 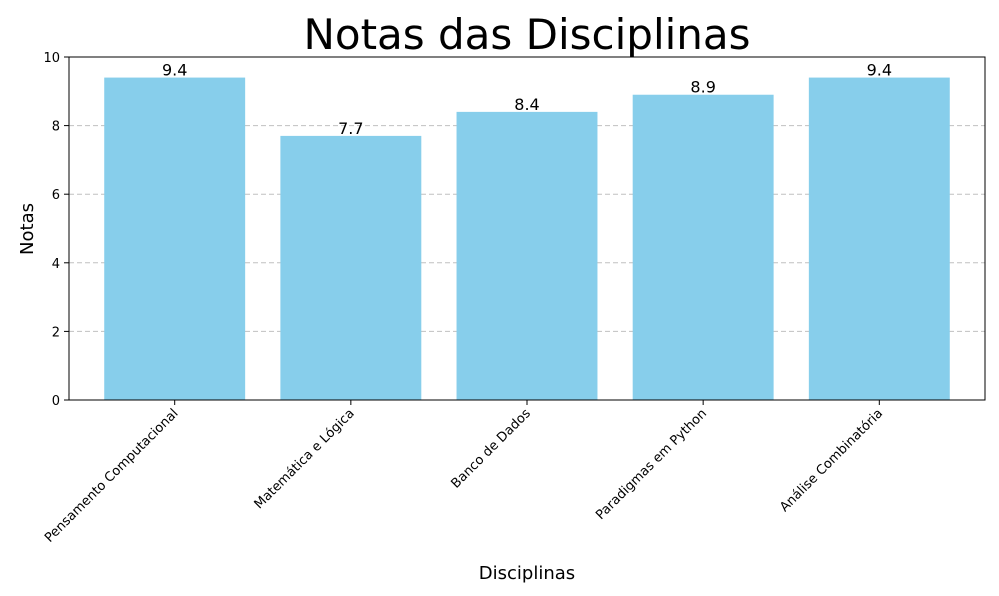 I want to click on y-tick-label: 6, so click(x=56, y=195).